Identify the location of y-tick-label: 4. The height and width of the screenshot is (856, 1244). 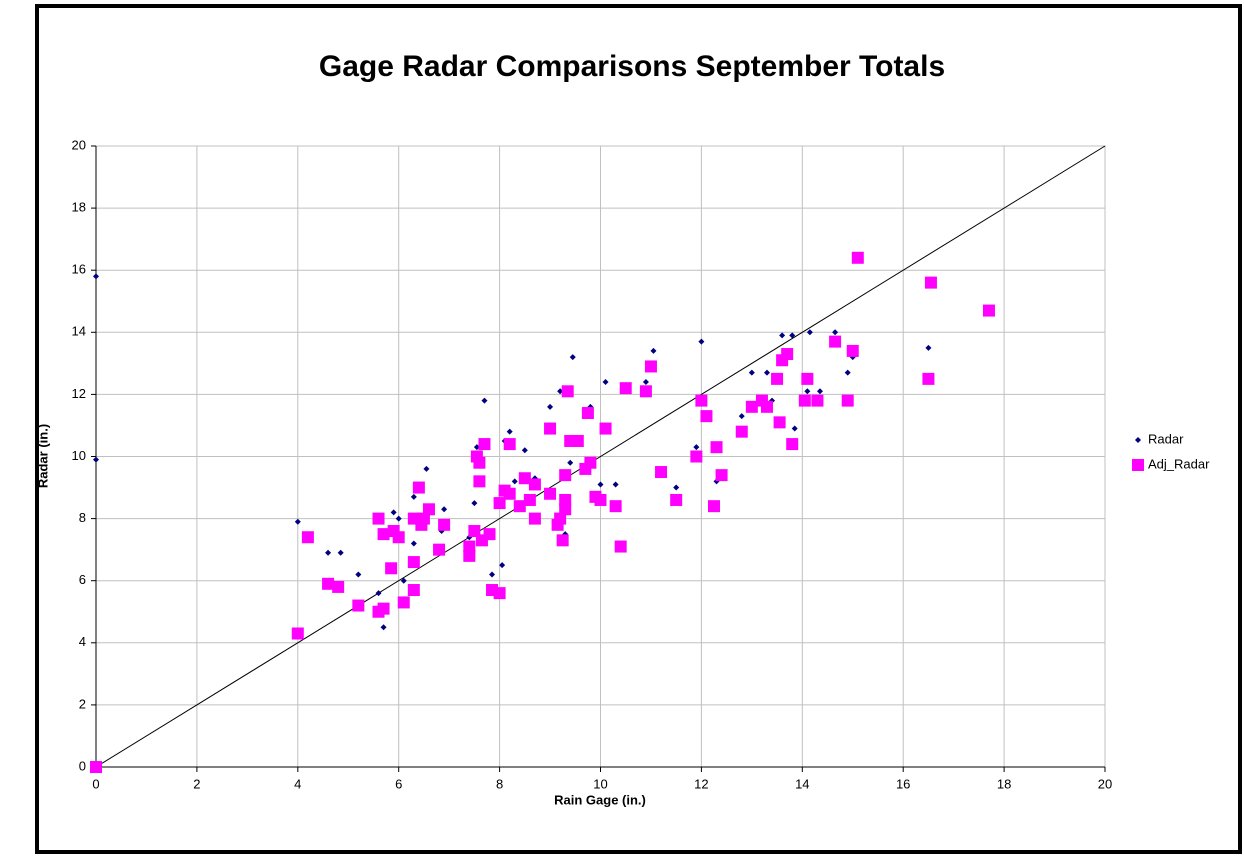
(82, 641).